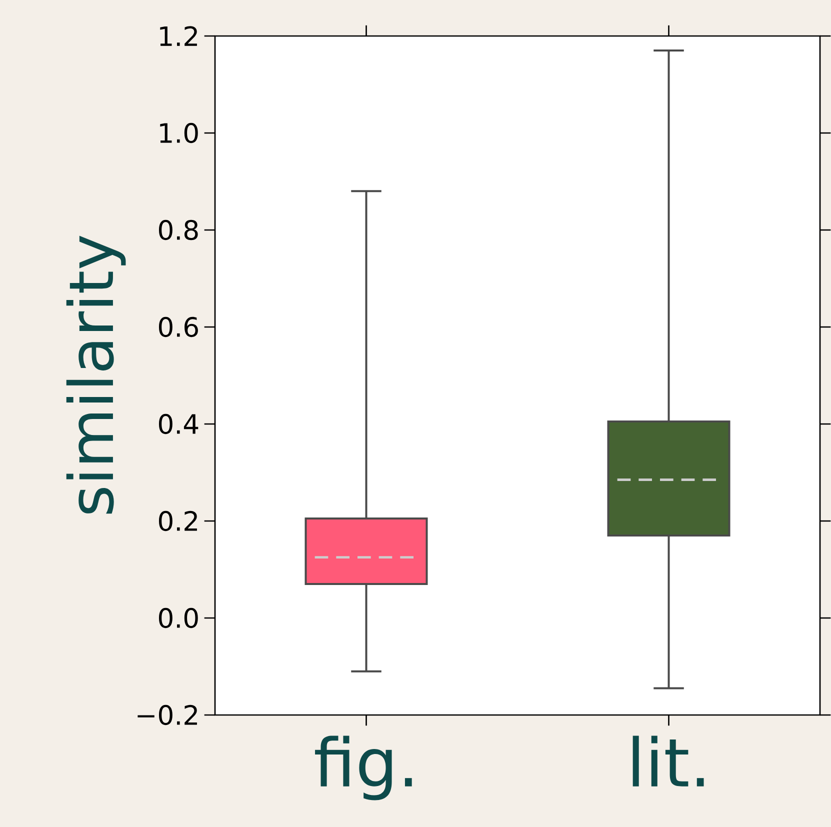 The height and width of the screenshot is (827, 831). What do you see at coordinates (96, 375) in the screenshot?
I see `y-axis-title: similarity` at bounding box center [96, 375].